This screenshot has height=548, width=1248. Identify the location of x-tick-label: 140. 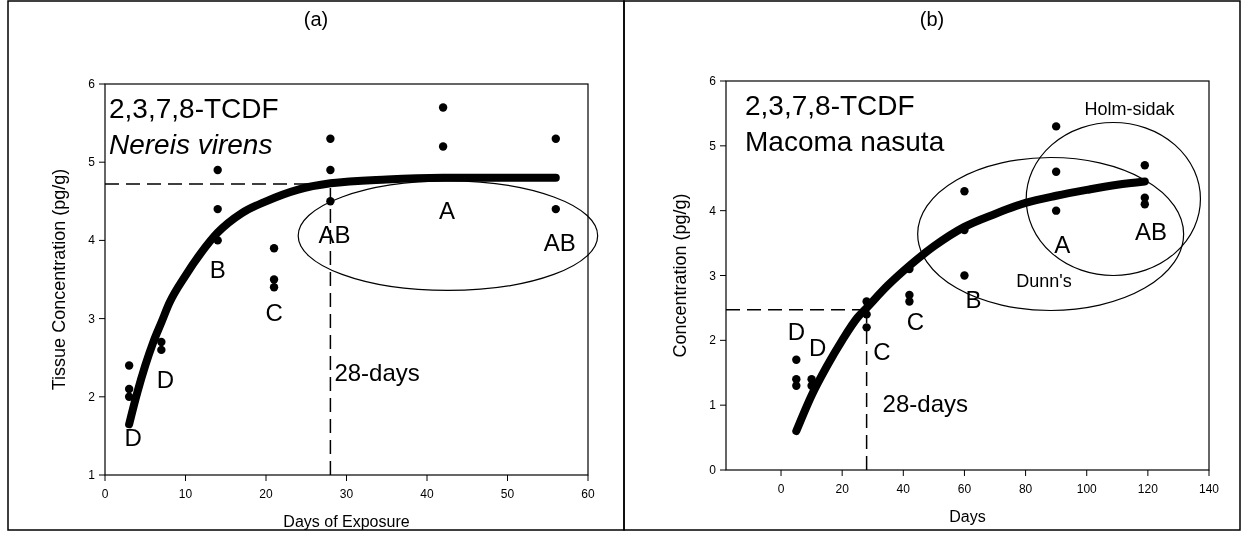
(1209, 489).